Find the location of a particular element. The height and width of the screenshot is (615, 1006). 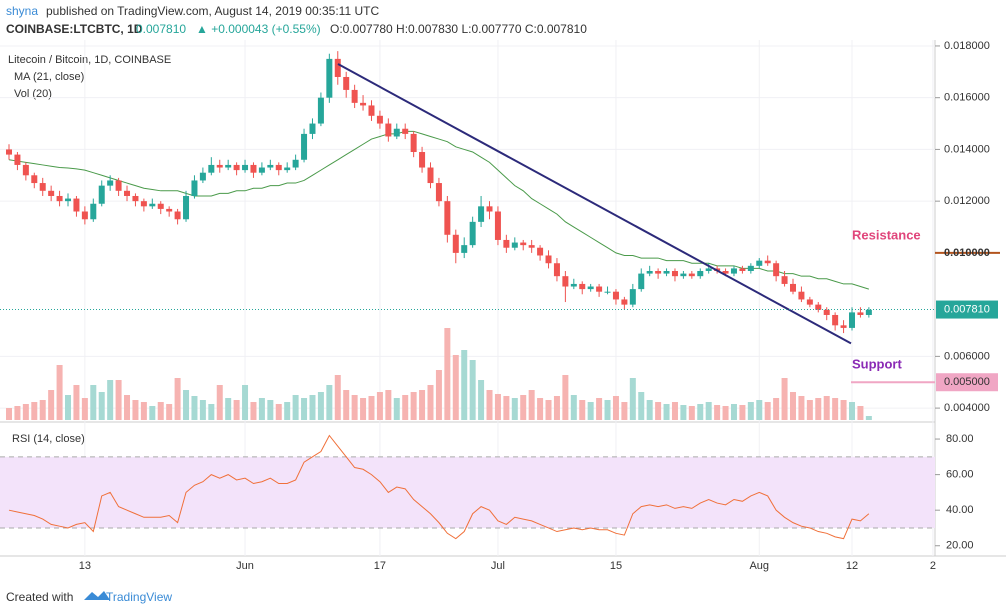

y-tick-label: 80.00 is located at coordinates (960, 439).